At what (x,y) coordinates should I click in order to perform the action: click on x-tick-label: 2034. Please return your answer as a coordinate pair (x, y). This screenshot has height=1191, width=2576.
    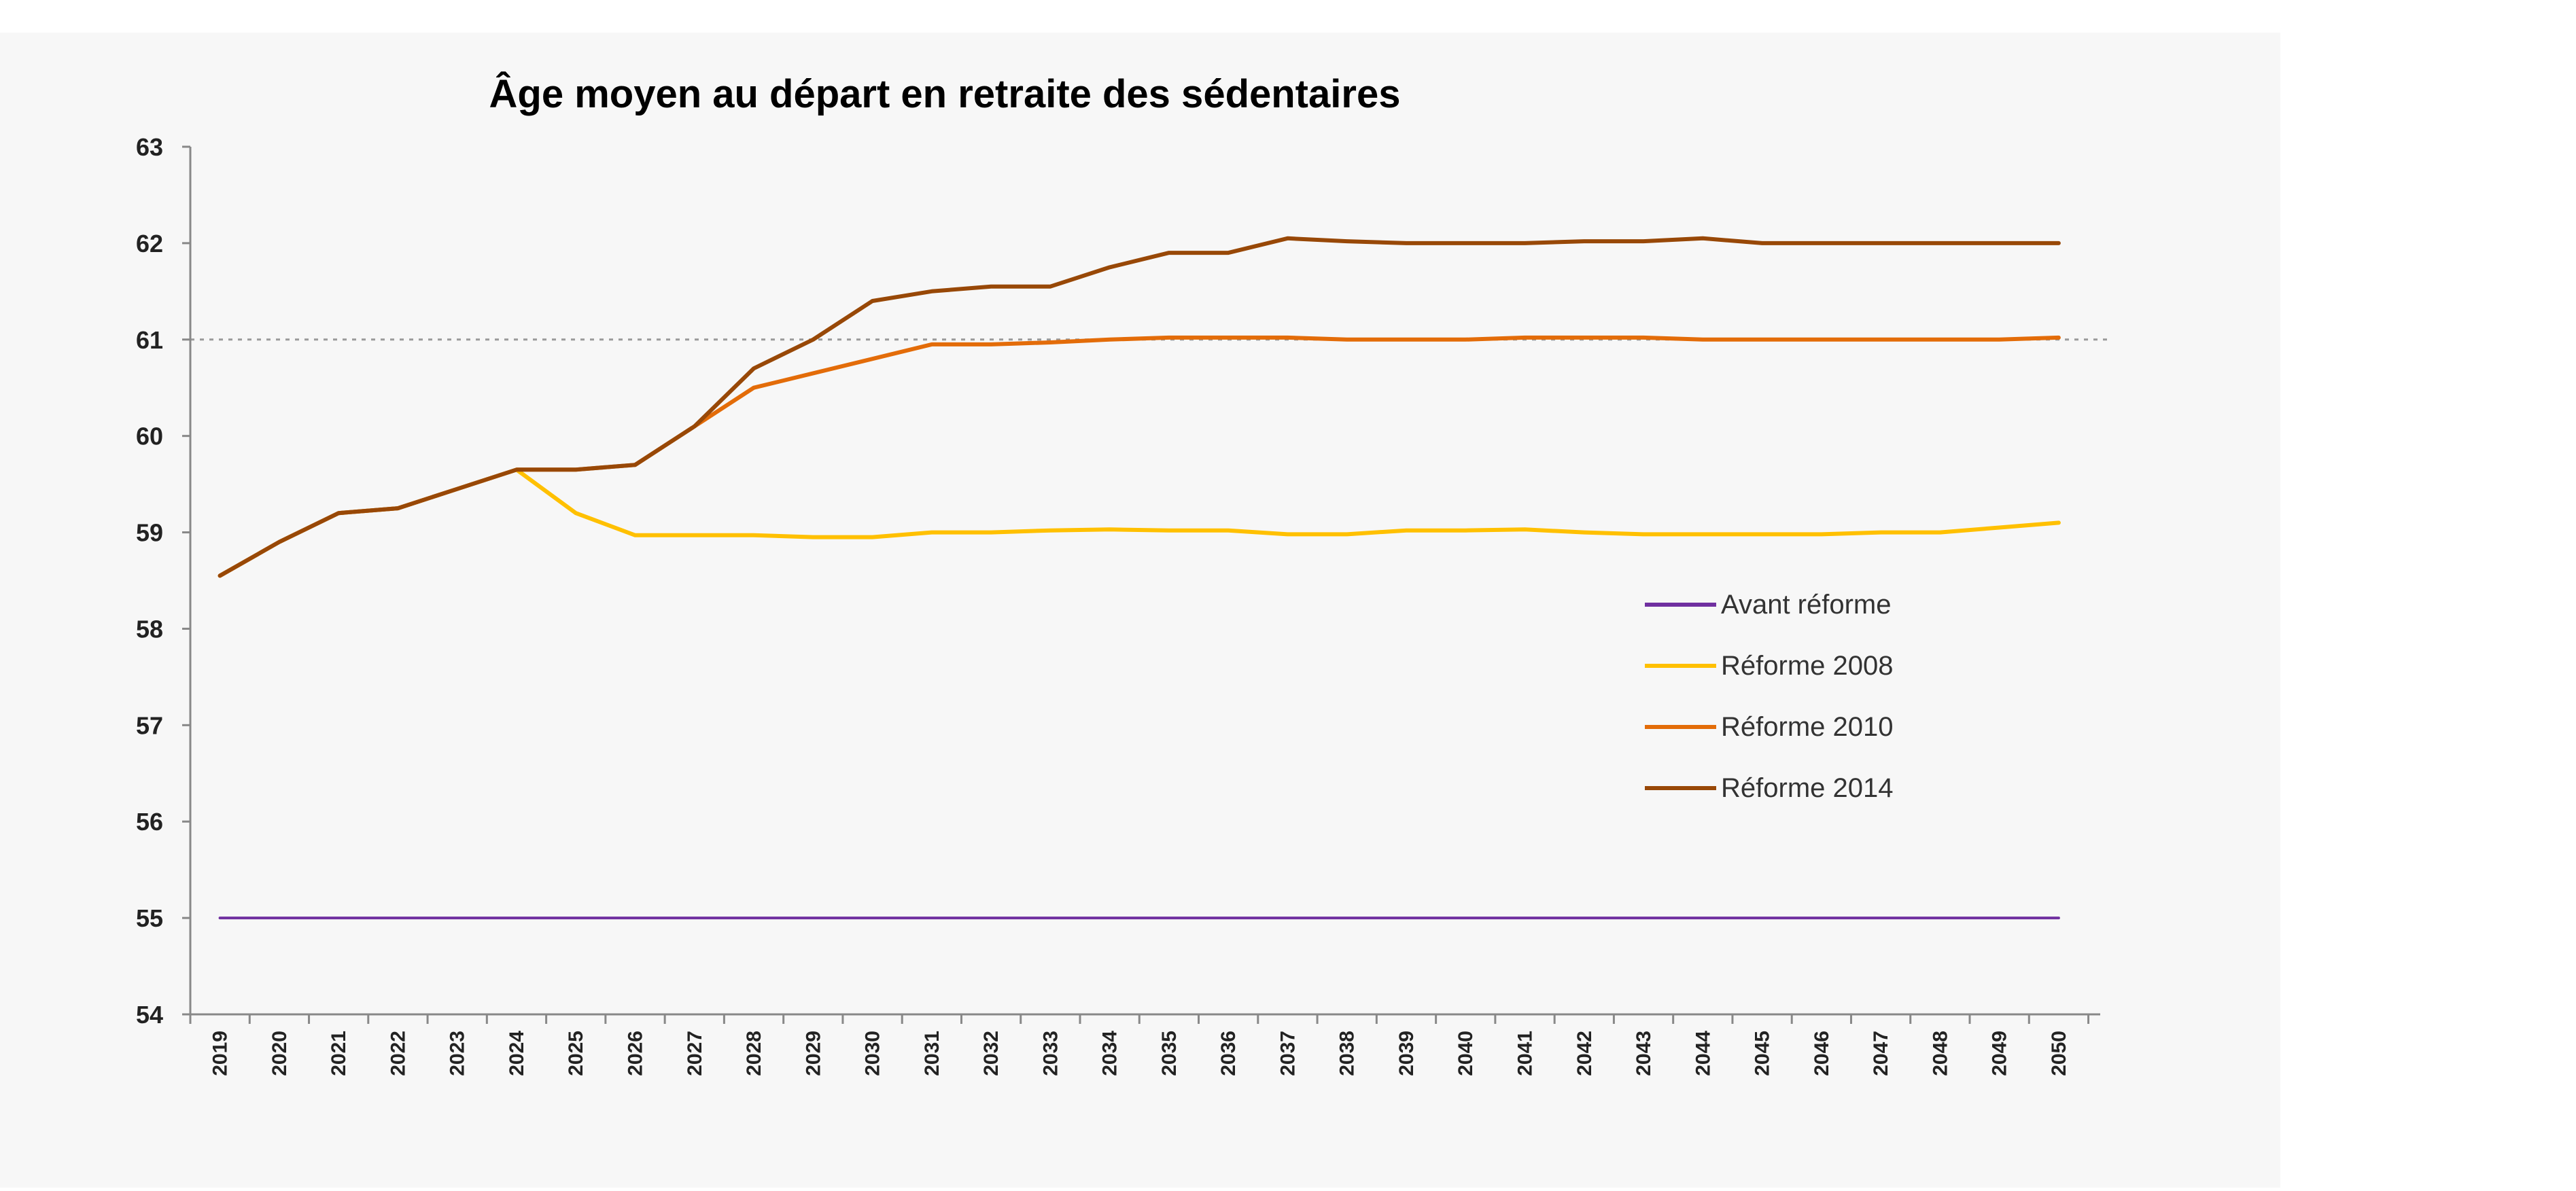
    Looking at the image, I should click on (1110, 1053).